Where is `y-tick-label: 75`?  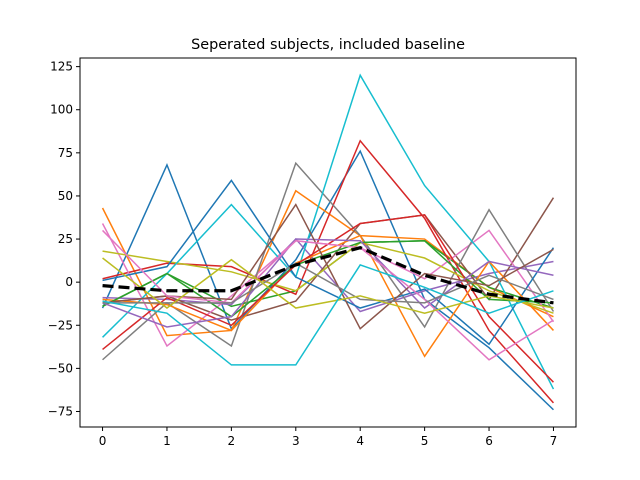 y-tick-label: 75 is located at coordinates (65, 153).